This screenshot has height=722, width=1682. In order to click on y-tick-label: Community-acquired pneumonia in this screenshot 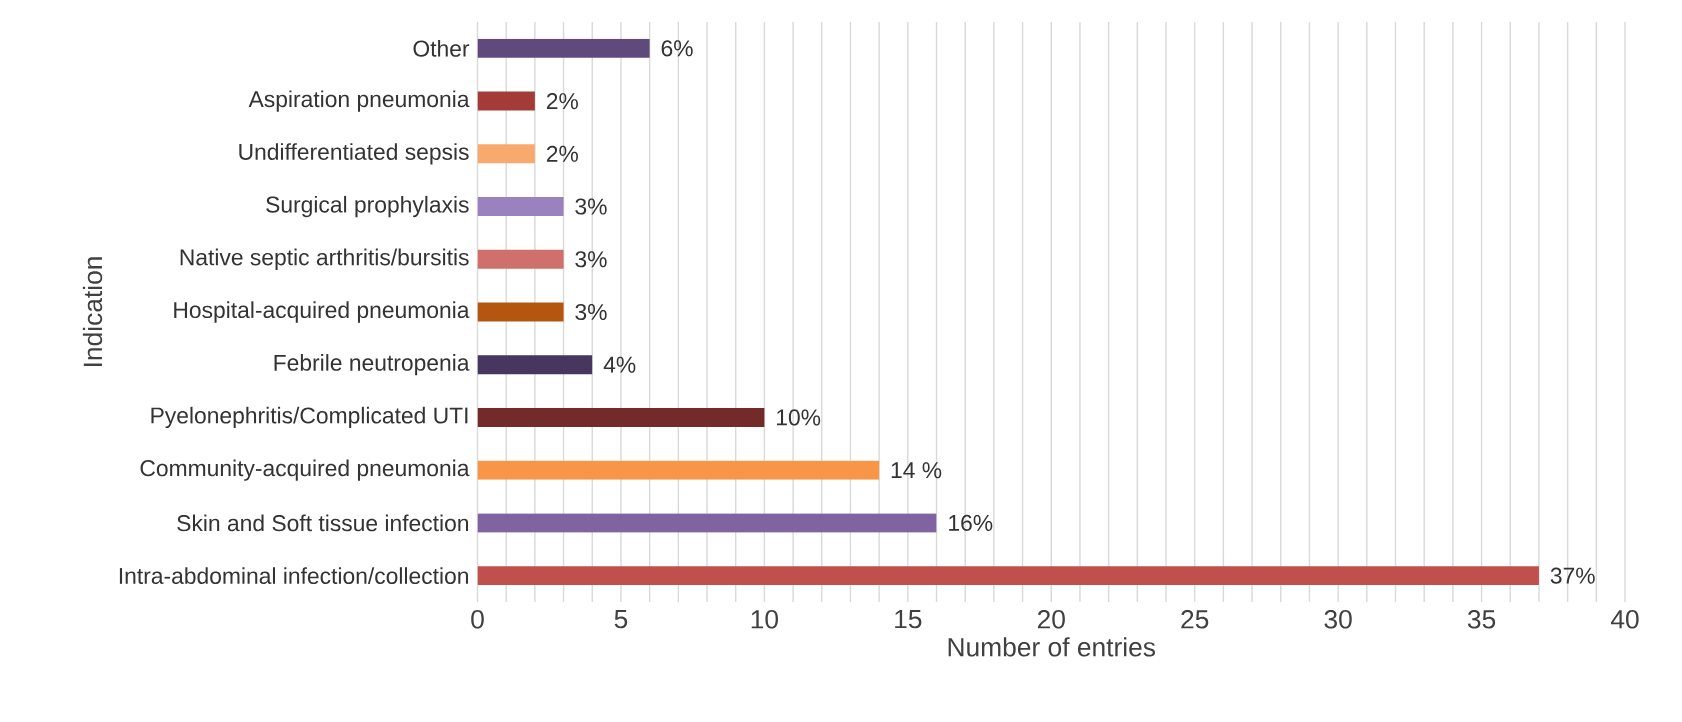, I will do `click(305, 470)`.